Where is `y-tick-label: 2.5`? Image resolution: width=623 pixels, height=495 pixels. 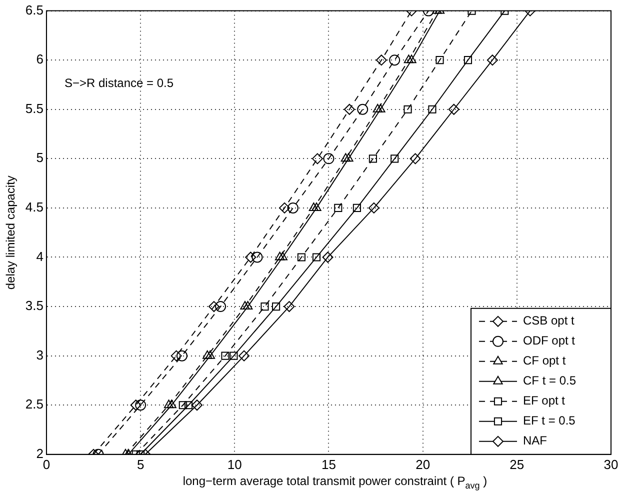 y-tick-label: 2.5 is located at coordinates (34, 404).